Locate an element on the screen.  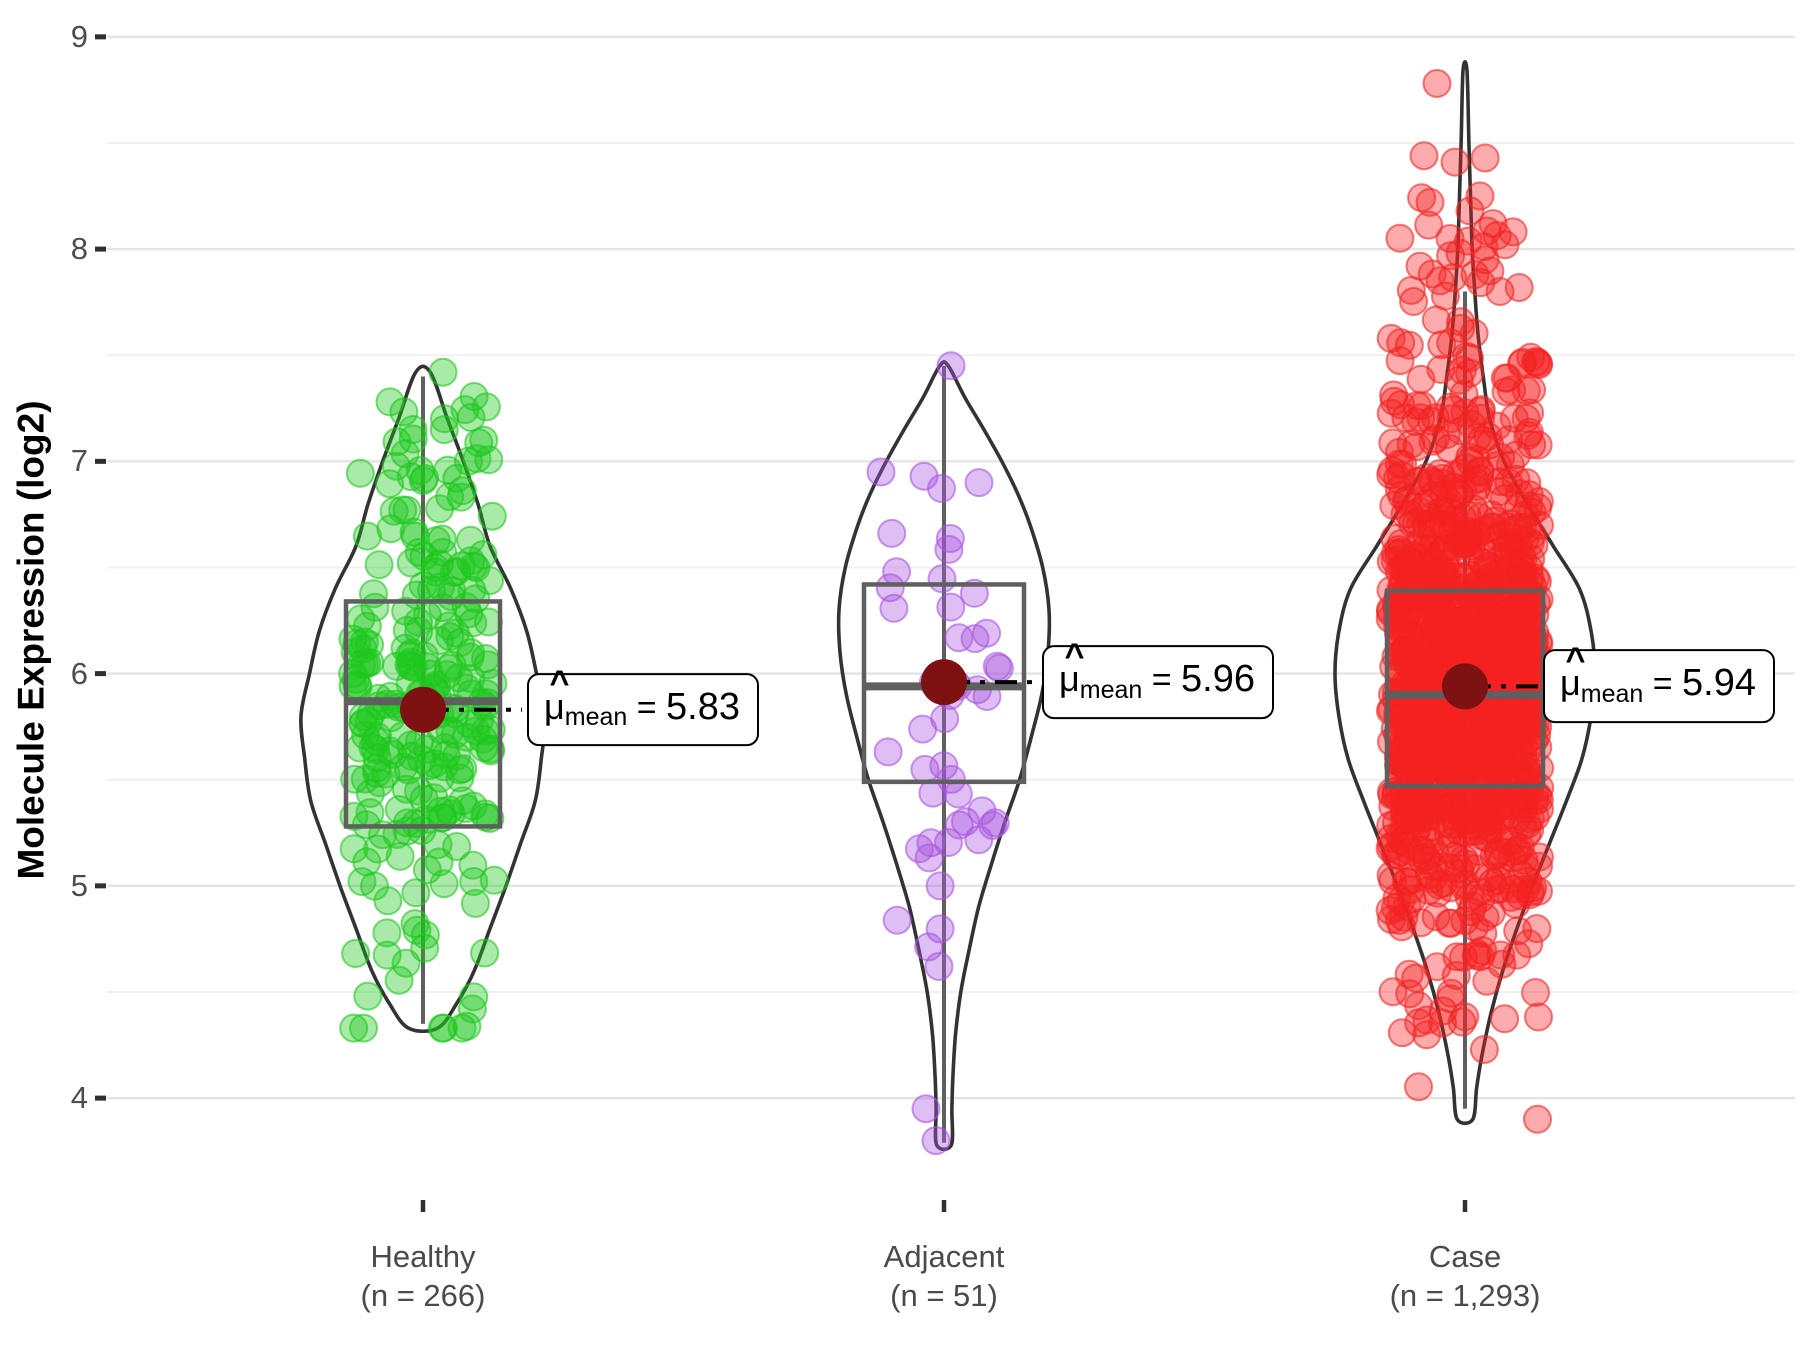
y-tick-label: 4 is located at coordinates (79, 1098).